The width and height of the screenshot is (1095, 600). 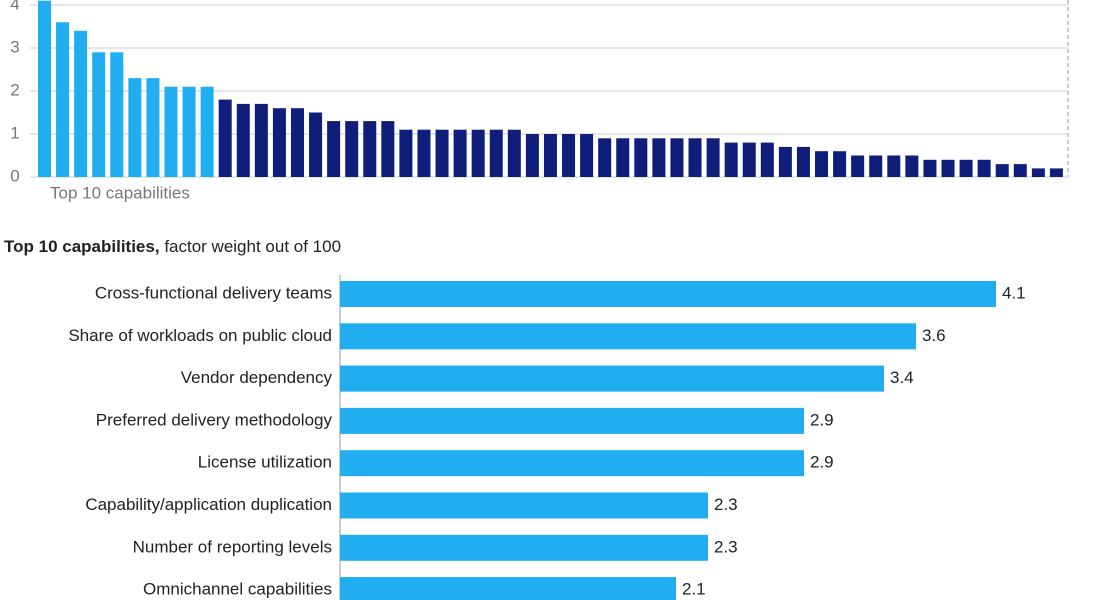 What do you see at coordinates (265, 462) in the screenshot?
I see `category-label: License utilization` at bounding box center [265, 462].